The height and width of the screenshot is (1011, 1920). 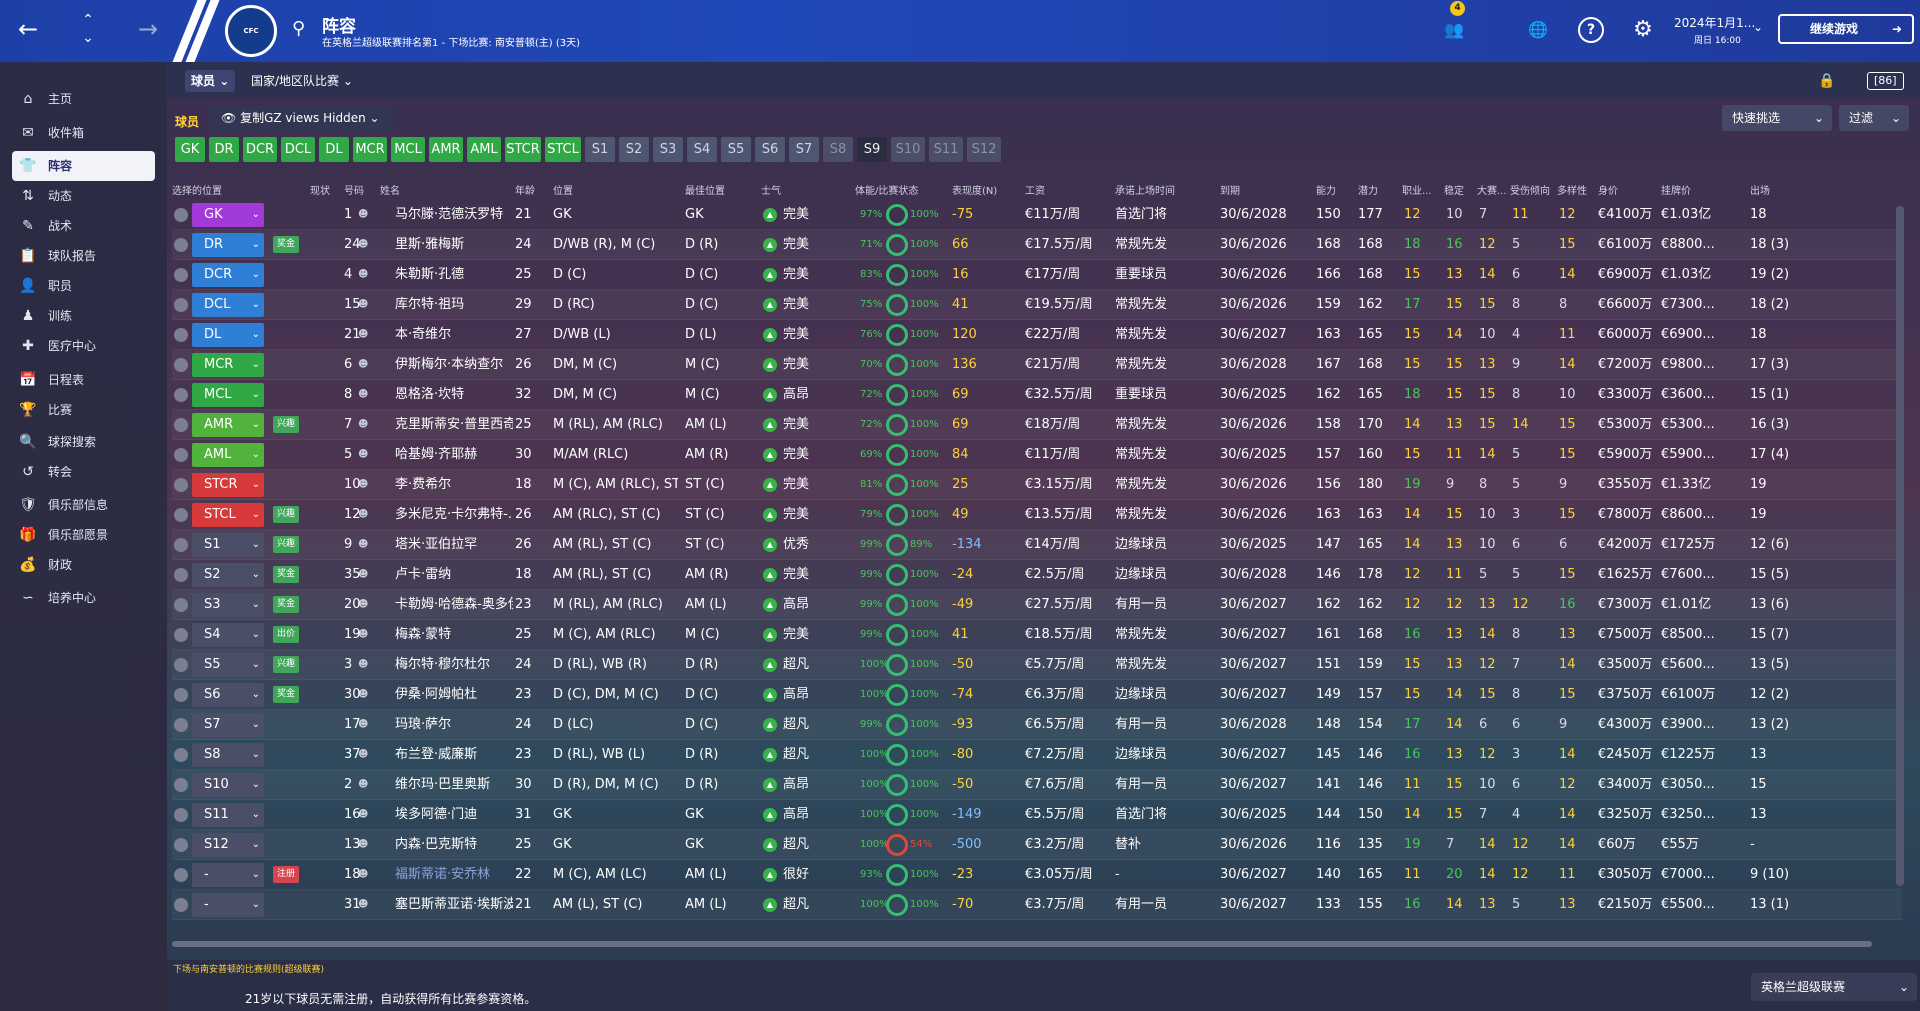 What do you see at coordinates (436, 454) in the screenshot?
I see `cell-name: 哈基姆·齐耶赫` at bounding box center [436, 454].